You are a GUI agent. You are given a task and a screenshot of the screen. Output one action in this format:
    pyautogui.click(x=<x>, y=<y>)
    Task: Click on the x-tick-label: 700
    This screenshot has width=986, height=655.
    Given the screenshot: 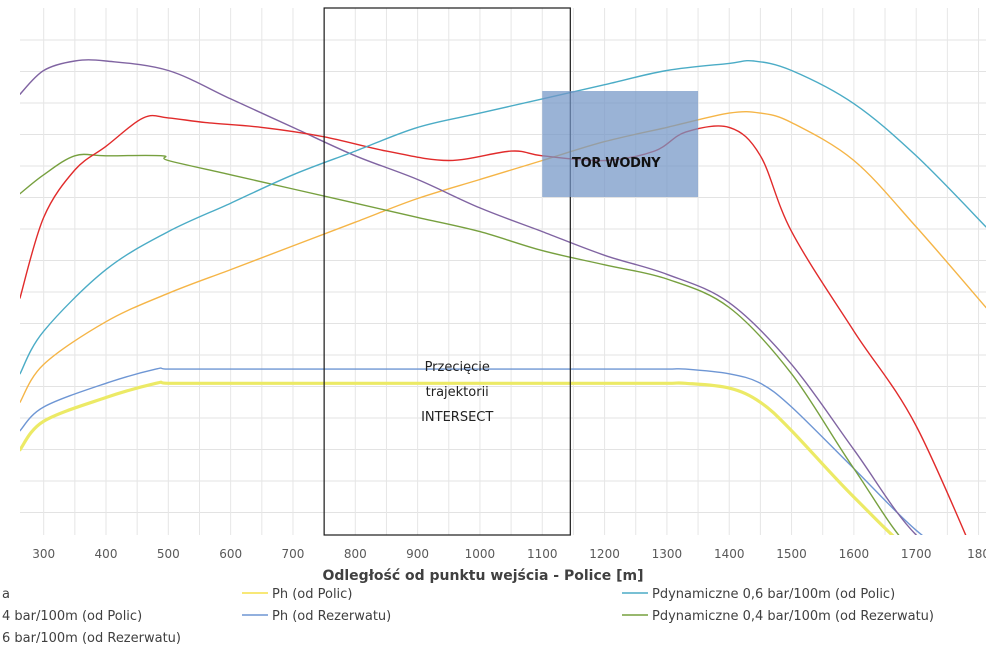 What is the action you would take?
    pyautogui.click(x=293, y=554)
    